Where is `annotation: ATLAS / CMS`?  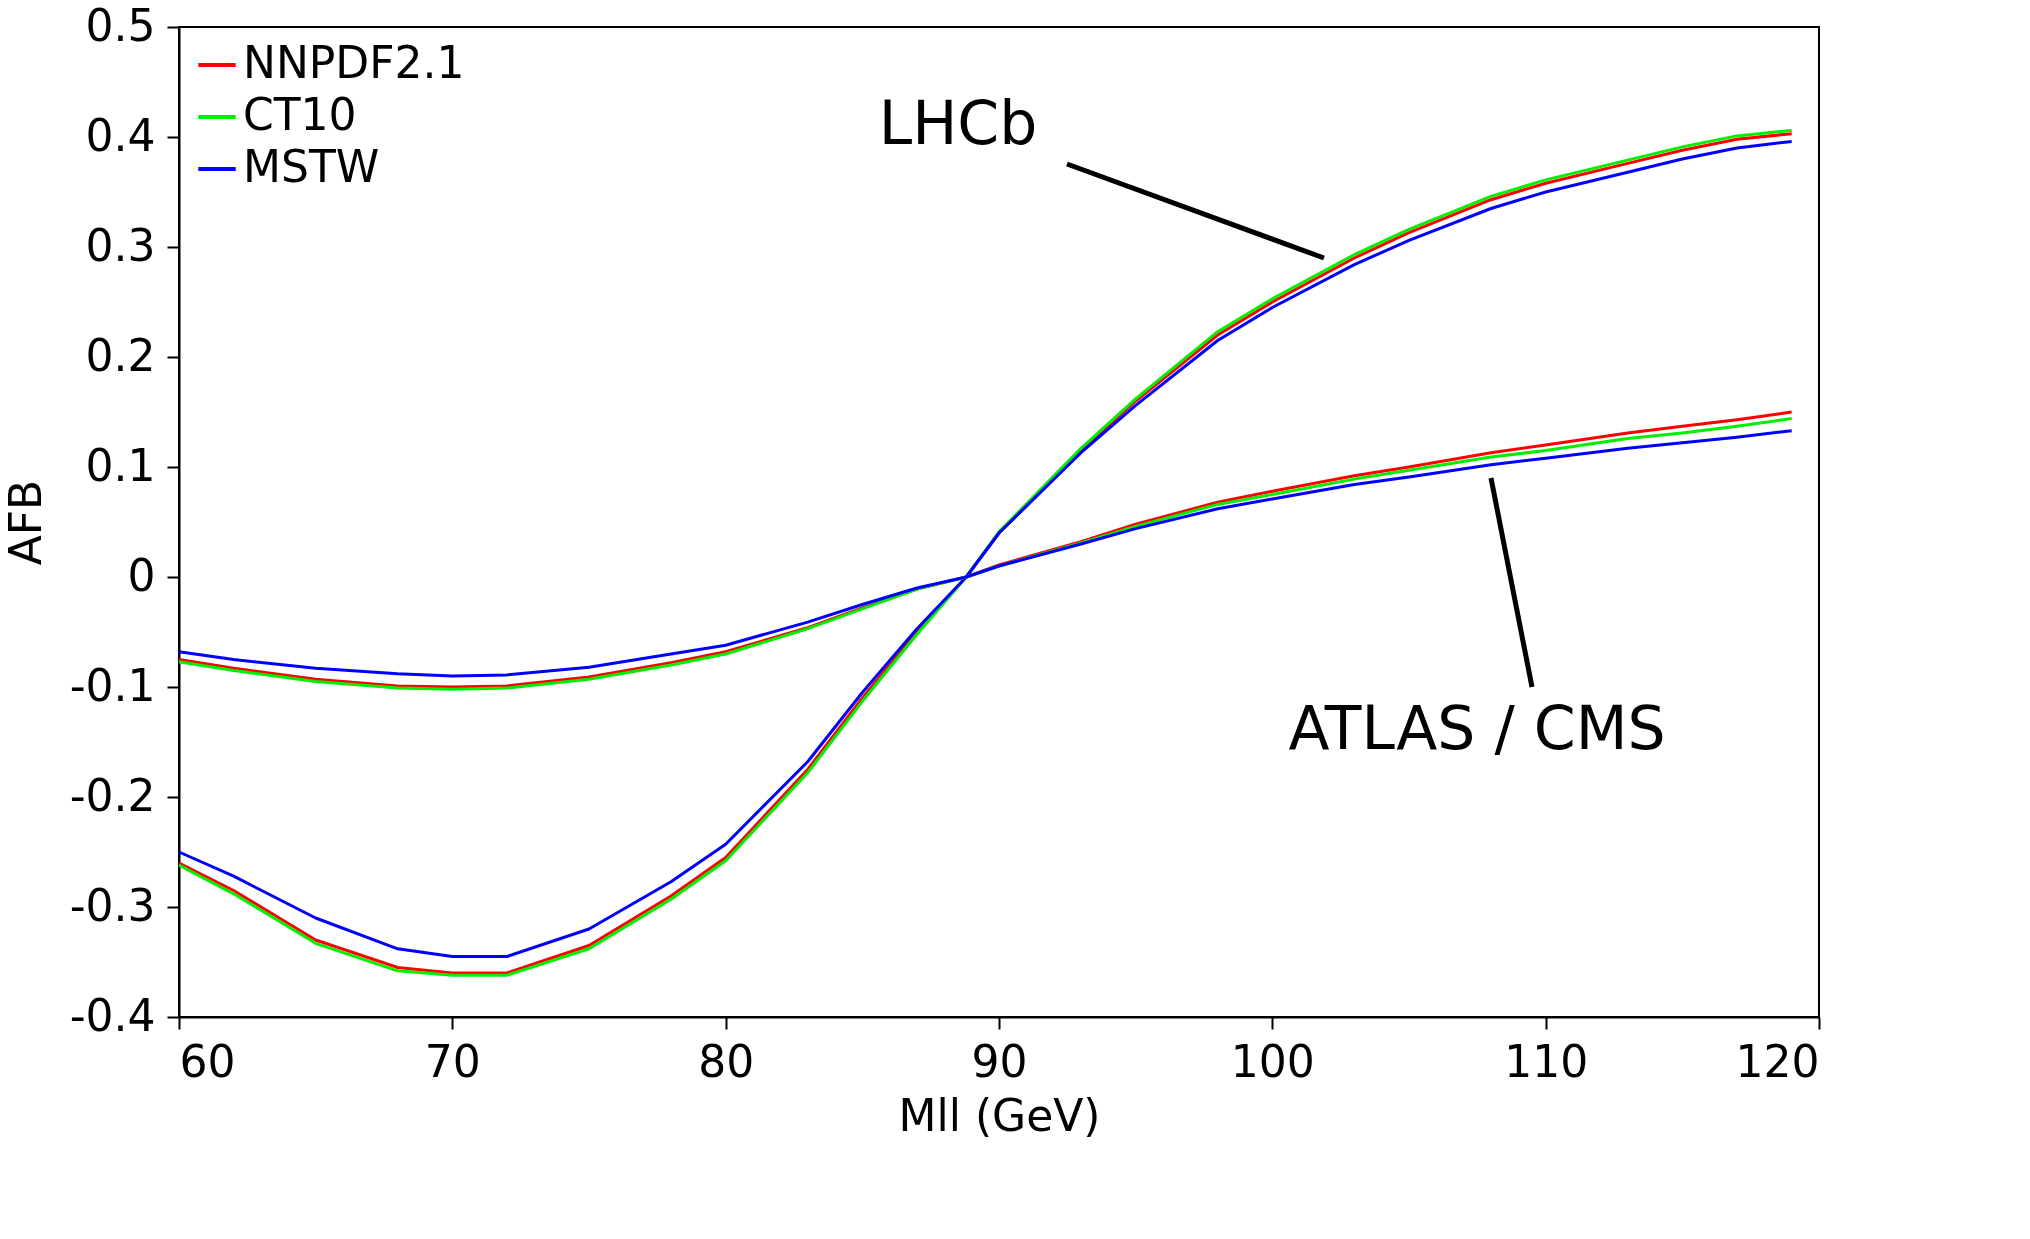
annotation: ATLAS / CMS is located at coordinates (1477, 728).